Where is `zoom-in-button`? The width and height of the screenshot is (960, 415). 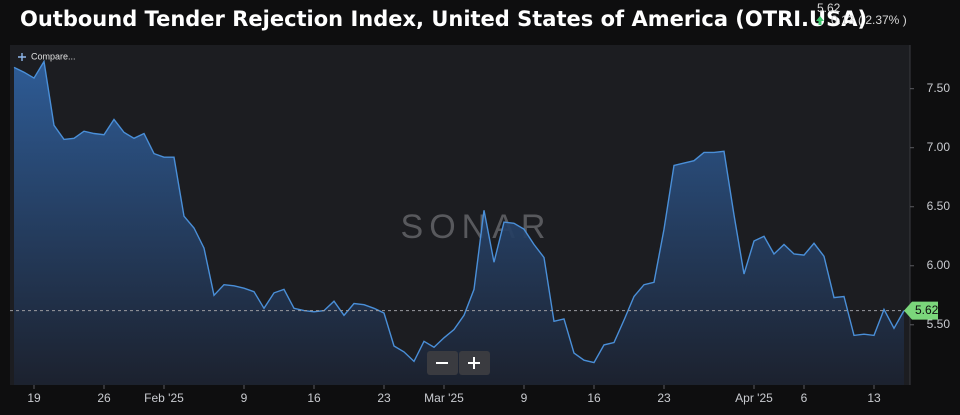
zoom-in-button is located at coordinates (474, 363).